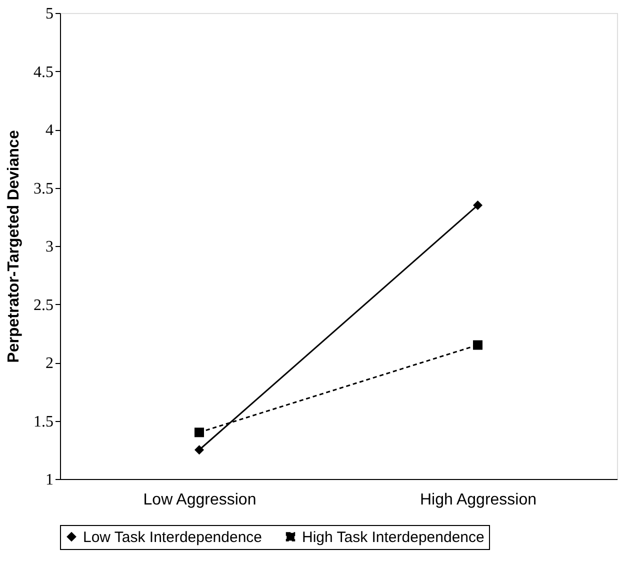  Describe the element at coordinates (50, 130) in the screenshot. I see `y-tick-label: 4` at that location.